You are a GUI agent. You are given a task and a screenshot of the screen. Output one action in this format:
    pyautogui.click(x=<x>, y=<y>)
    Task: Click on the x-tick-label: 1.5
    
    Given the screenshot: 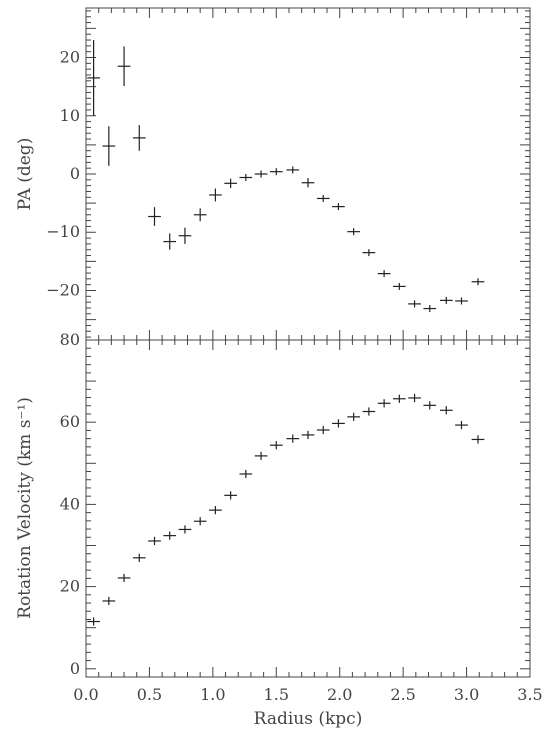 What is the action you would take?
    pyautogui.click(x=276, y=694)
    